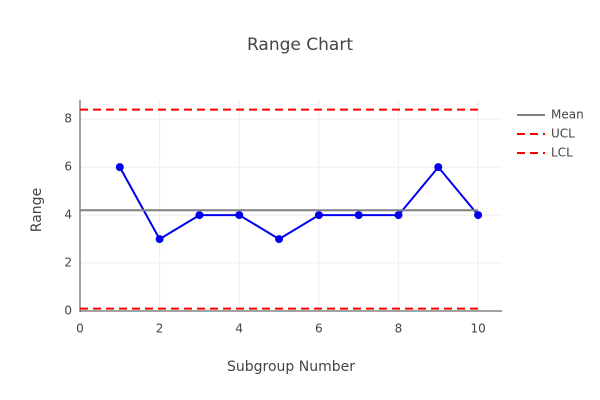 This screenshot has height=400, width=600. Describe the element at coordinates (80, 329) in the screenshot. I see `x-tick-label: 0` at that location.